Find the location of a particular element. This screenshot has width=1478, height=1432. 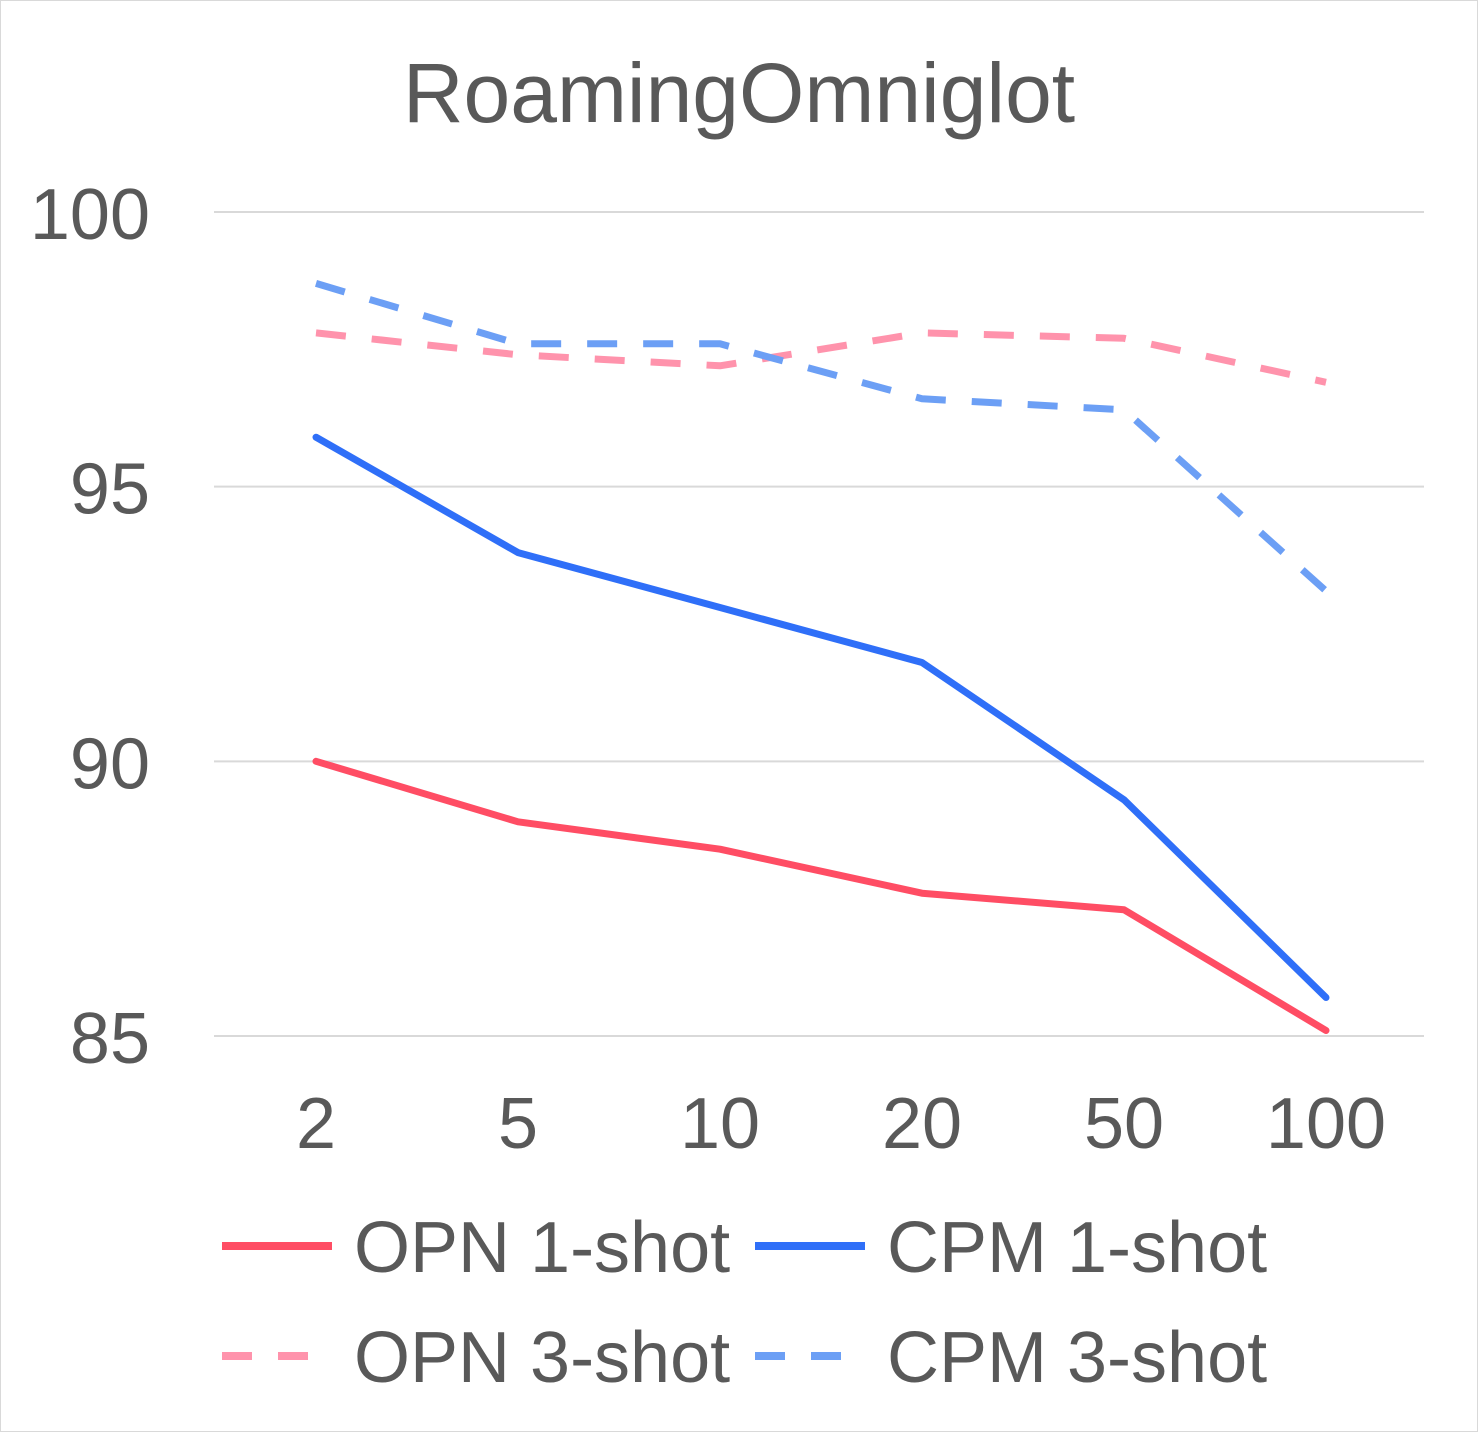

series-line-opn-3-shot is located at coordinates (821, 357).